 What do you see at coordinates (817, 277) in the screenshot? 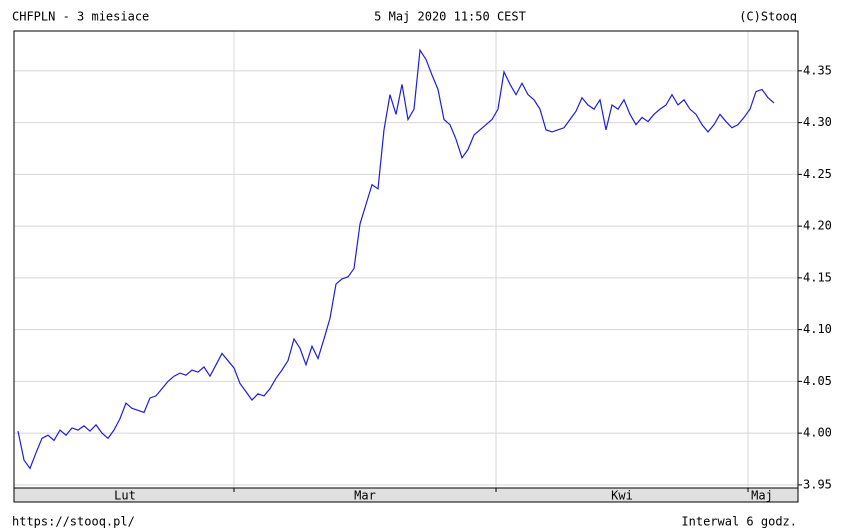
I see `y-tick-label: 4.15` at bounding box center [817, 277].